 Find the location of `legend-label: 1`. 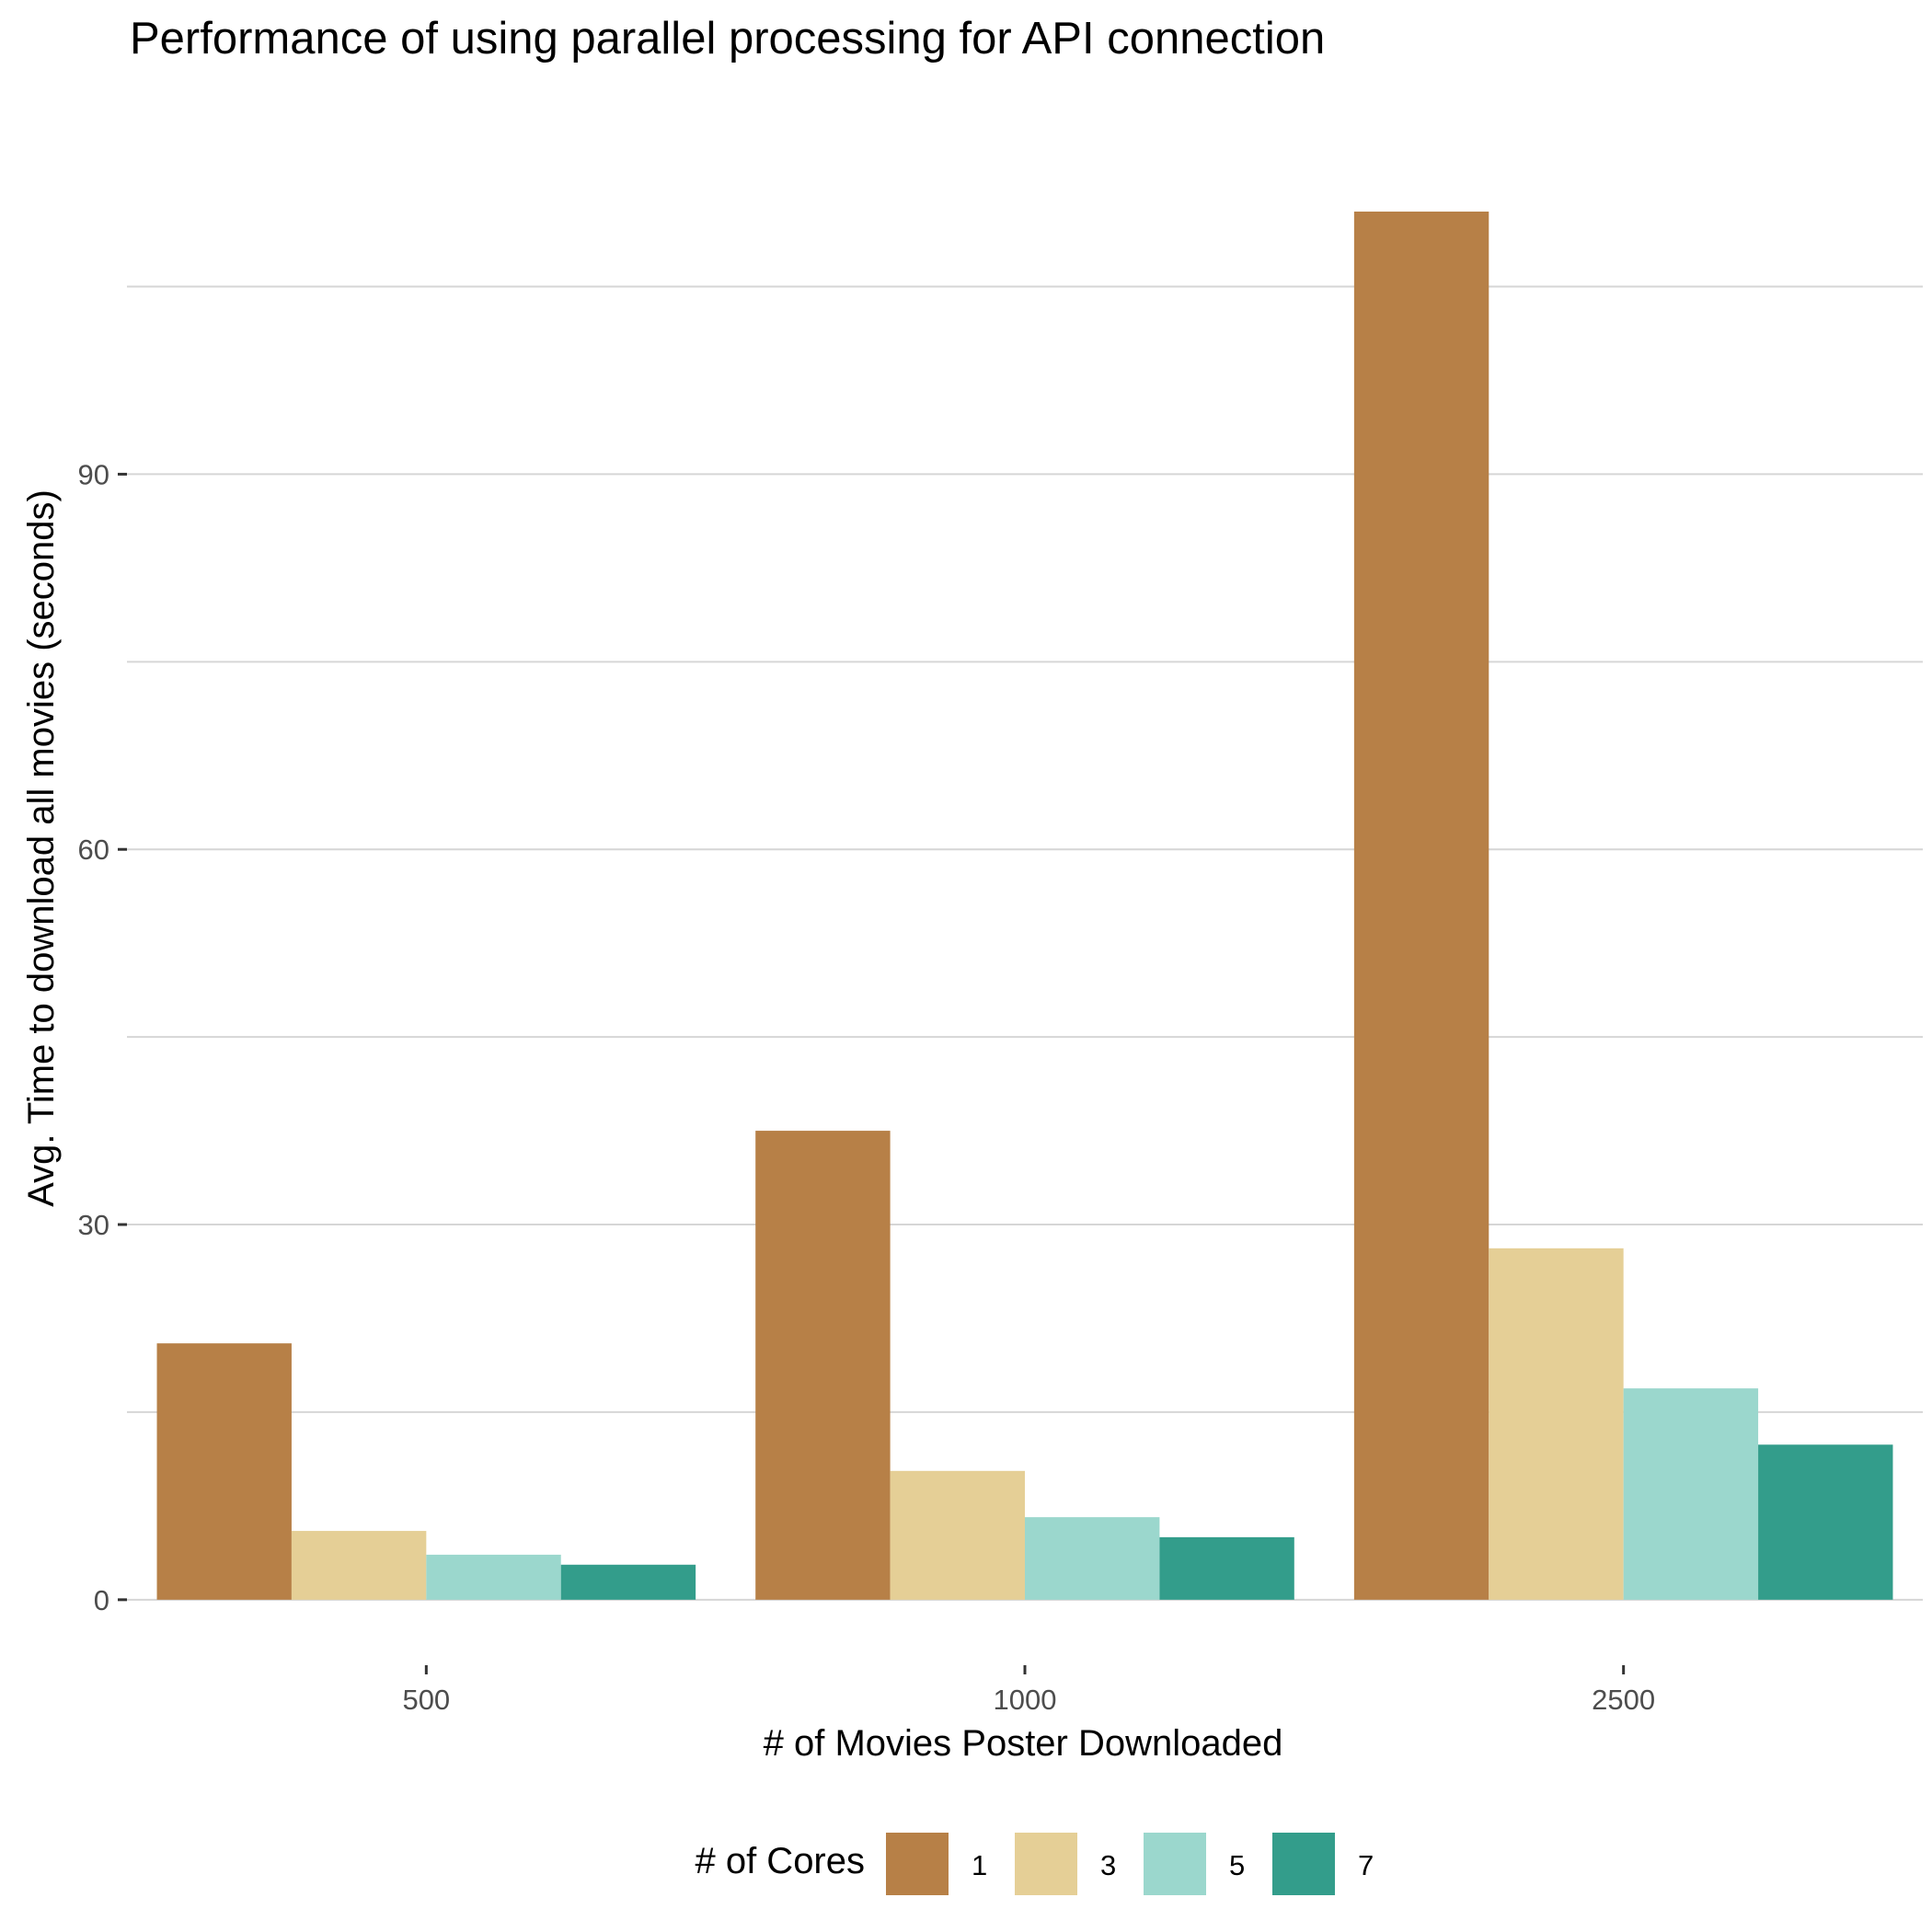

legend-label: 1 is located at coordinates (979, 1865).